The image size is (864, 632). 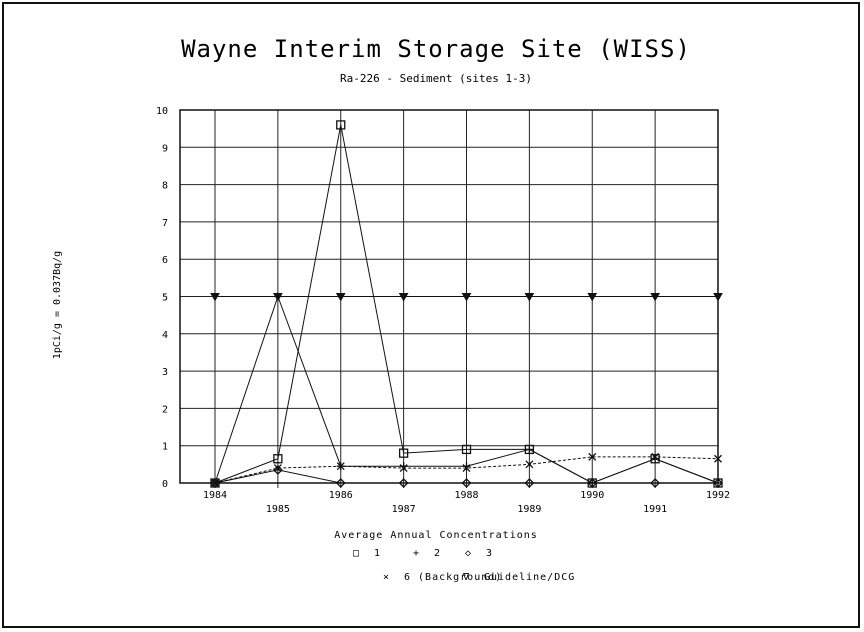 I want to click on y-tick-label: 0, so click(x=165, y=484).